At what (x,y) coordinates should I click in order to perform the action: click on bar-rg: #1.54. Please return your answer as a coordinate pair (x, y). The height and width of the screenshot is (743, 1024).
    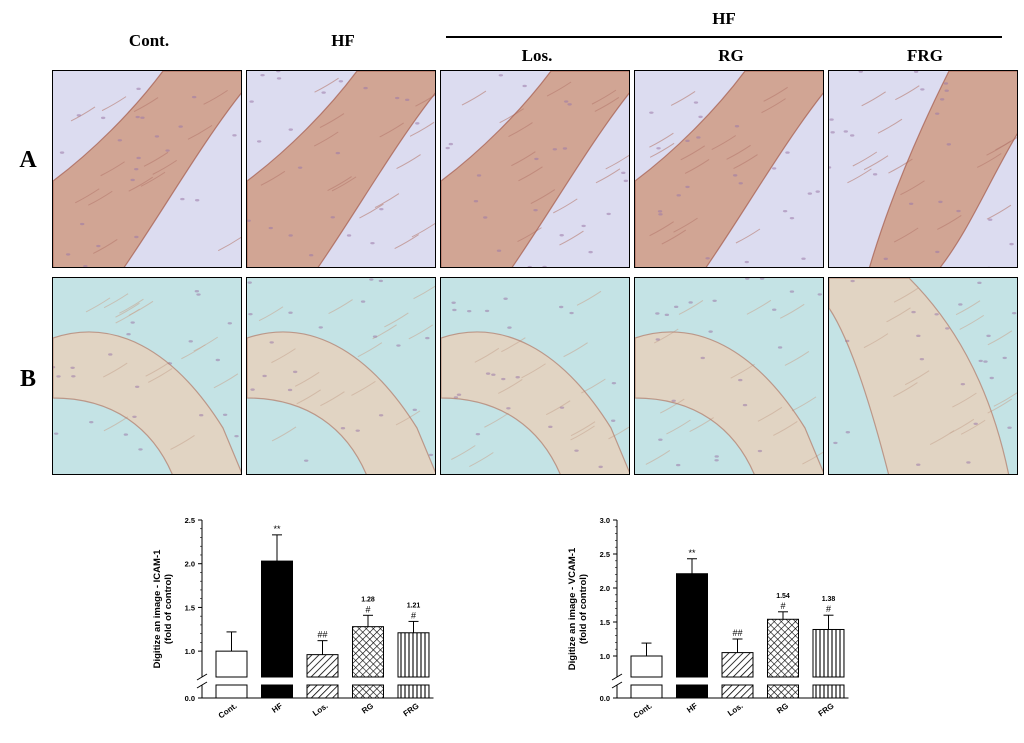
    Looking at the image, I should click on (783, 645).